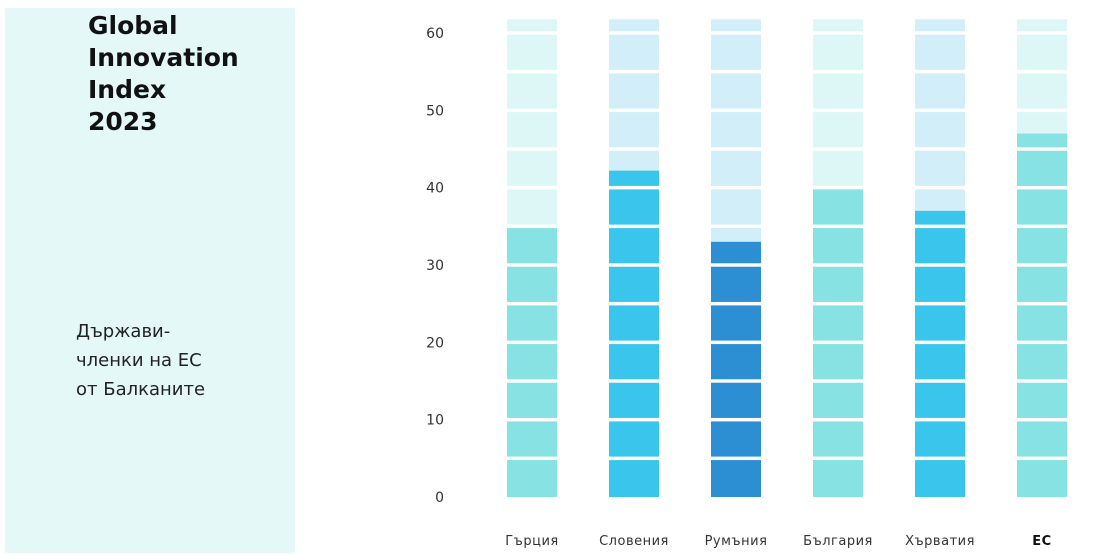  What do you see at coordinates (163, 73) in the screenshot?
I see `page-title: Global Innovation Index 2023` at bounding box center [163, 73].